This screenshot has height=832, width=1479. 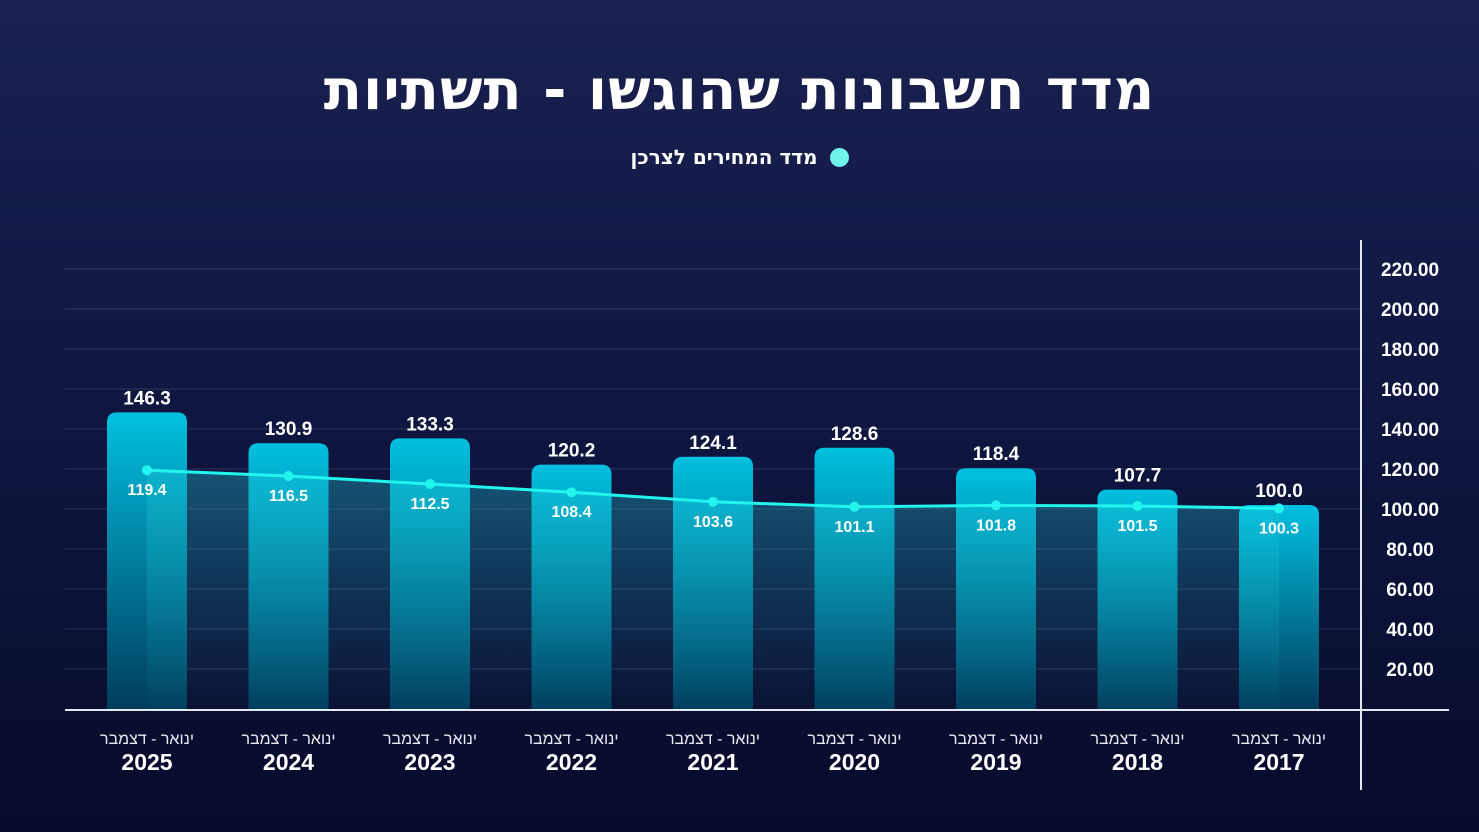 What do you see at coordinates (572, 451) in the screenshot?
I see `bar-value-label: 120.2` at bounding box center [572, 451].